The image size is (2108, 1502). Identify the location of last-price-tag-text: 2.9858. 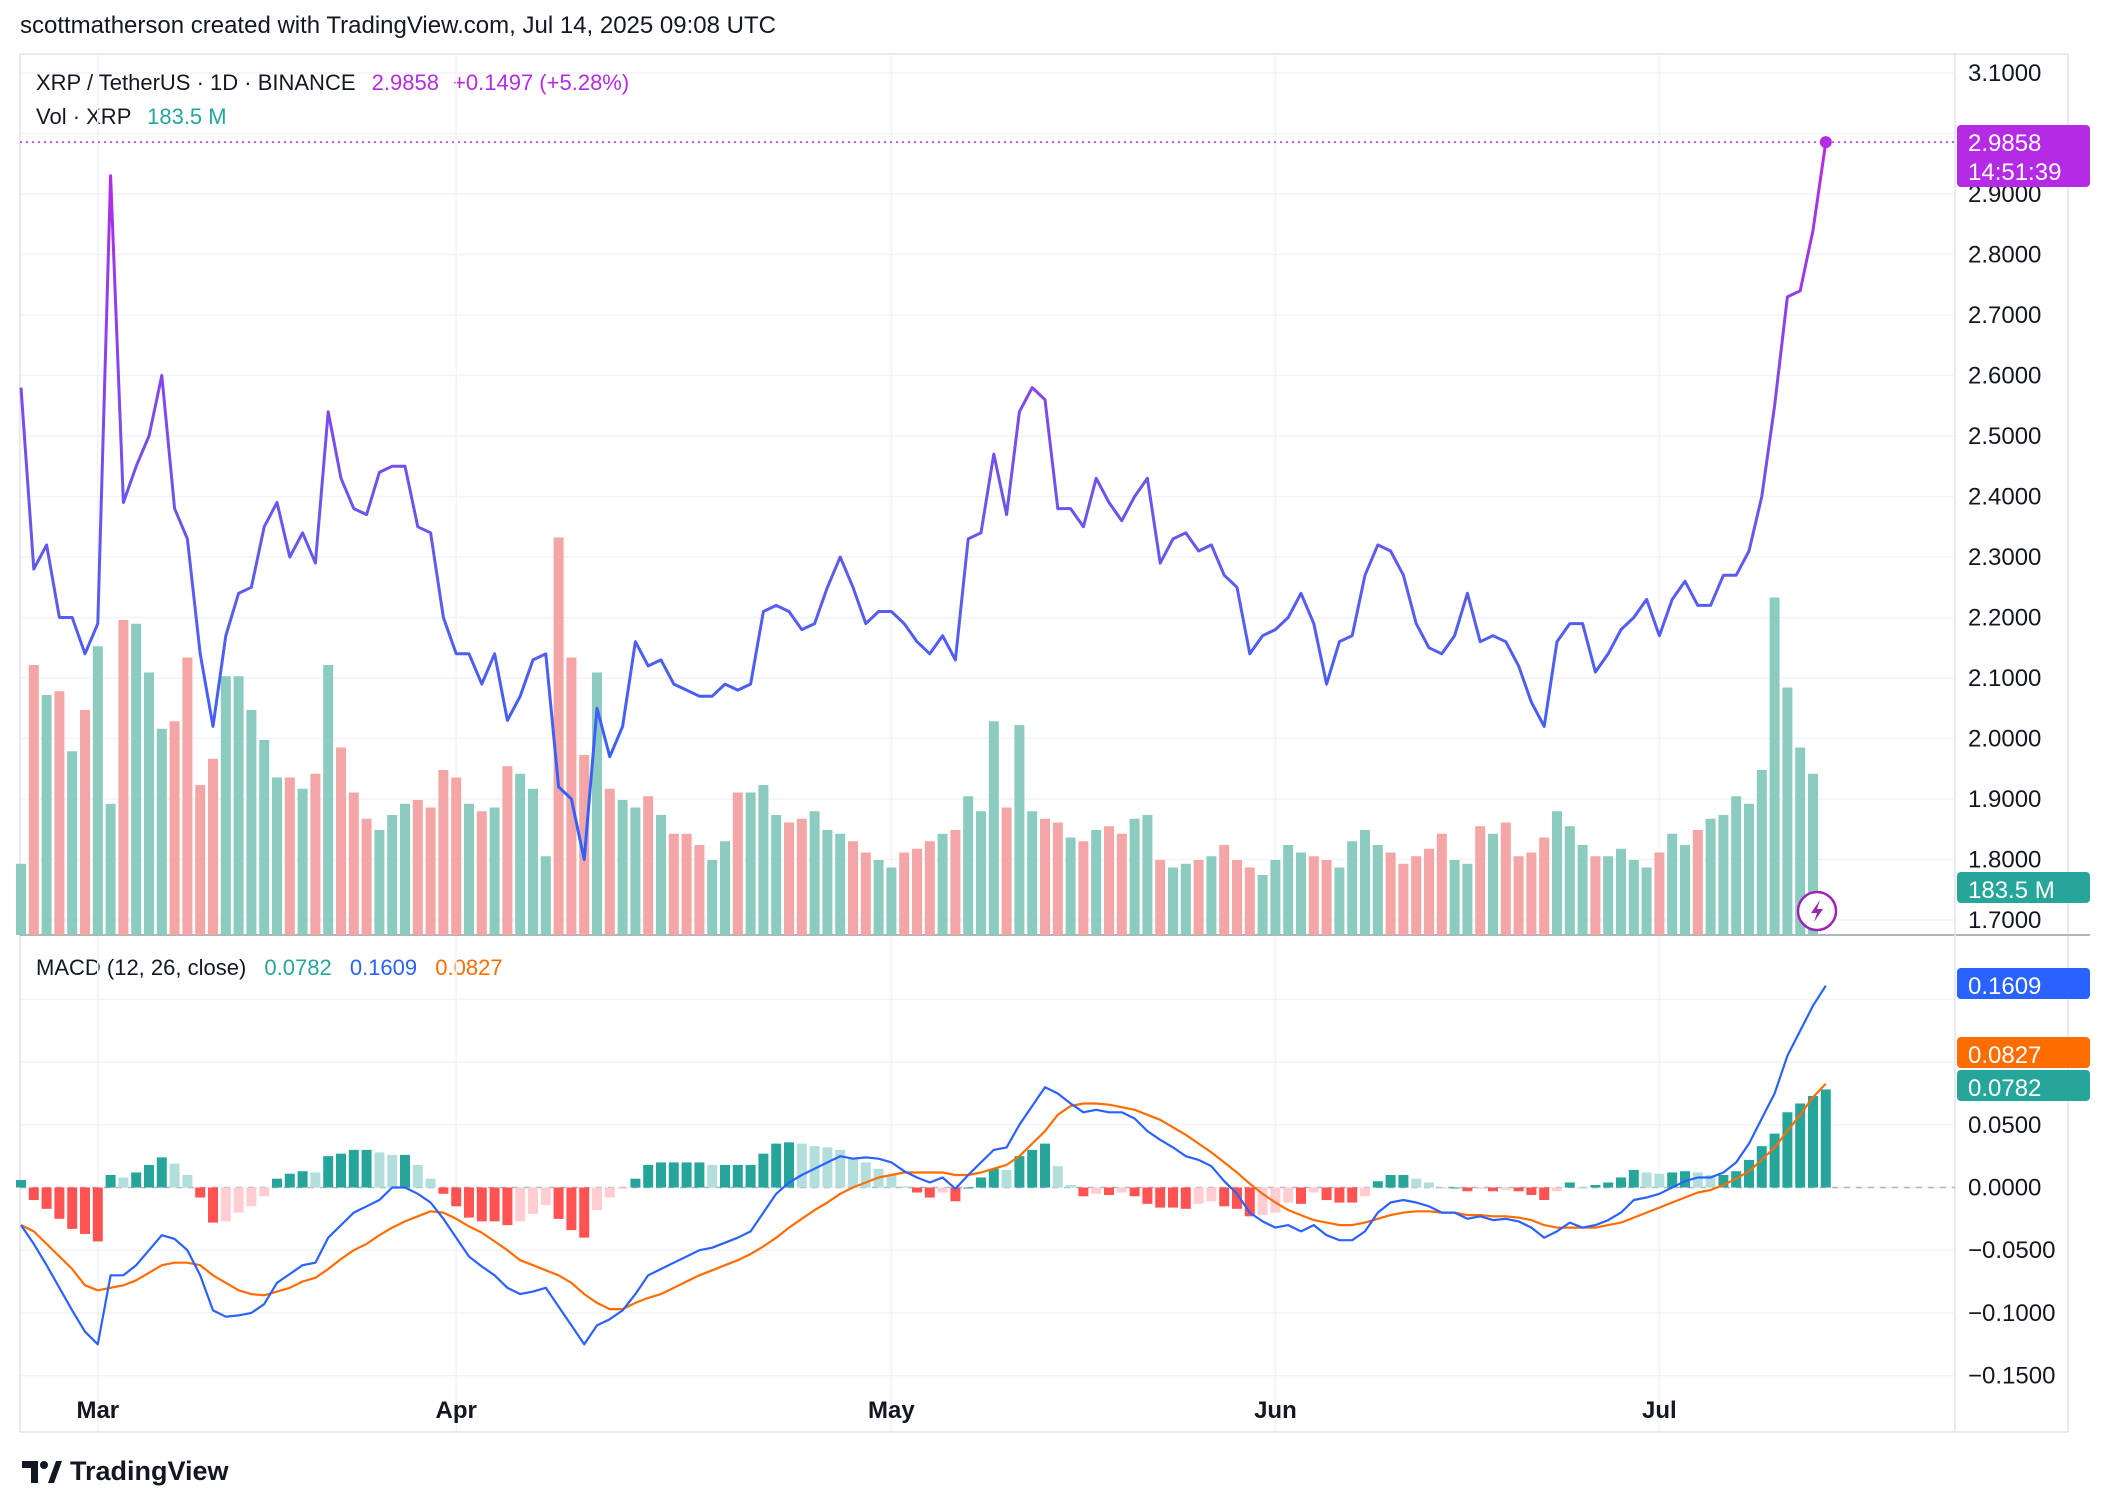
(2004, 143).